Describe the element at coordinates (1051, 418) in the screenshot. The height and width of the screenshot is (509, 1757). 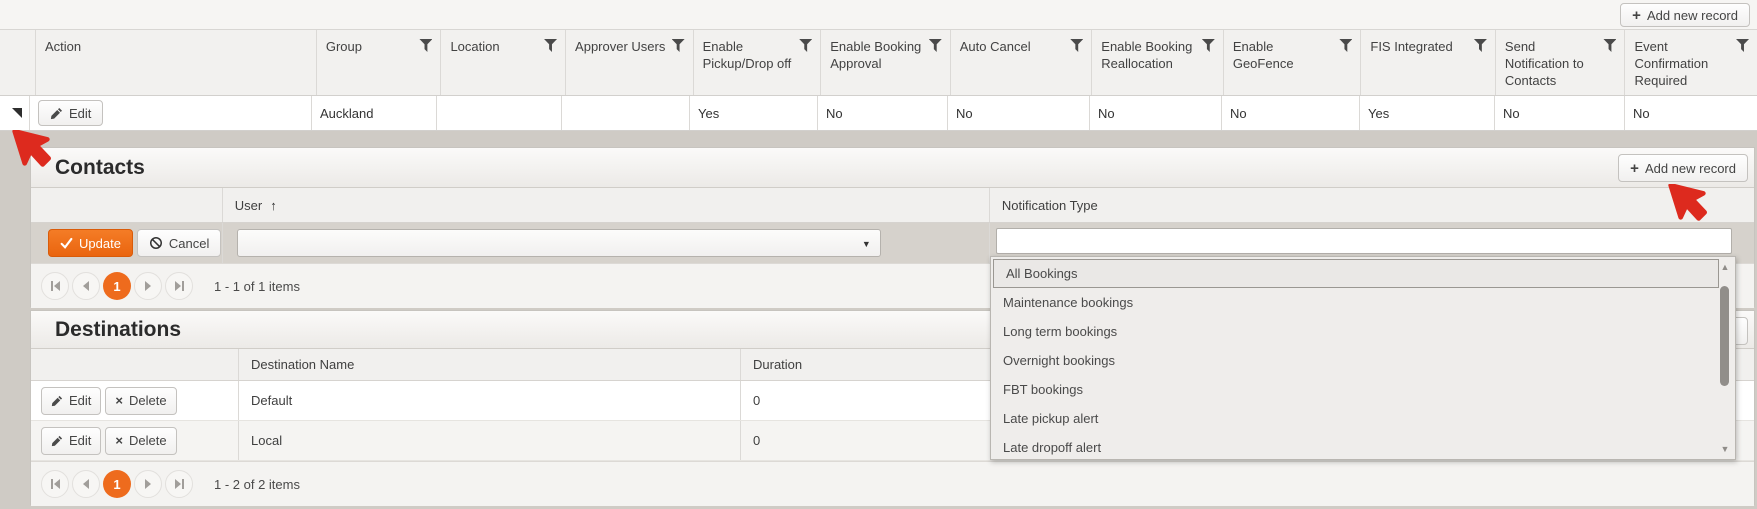
I see `dropdown-item: Late pickup alert` at that location.